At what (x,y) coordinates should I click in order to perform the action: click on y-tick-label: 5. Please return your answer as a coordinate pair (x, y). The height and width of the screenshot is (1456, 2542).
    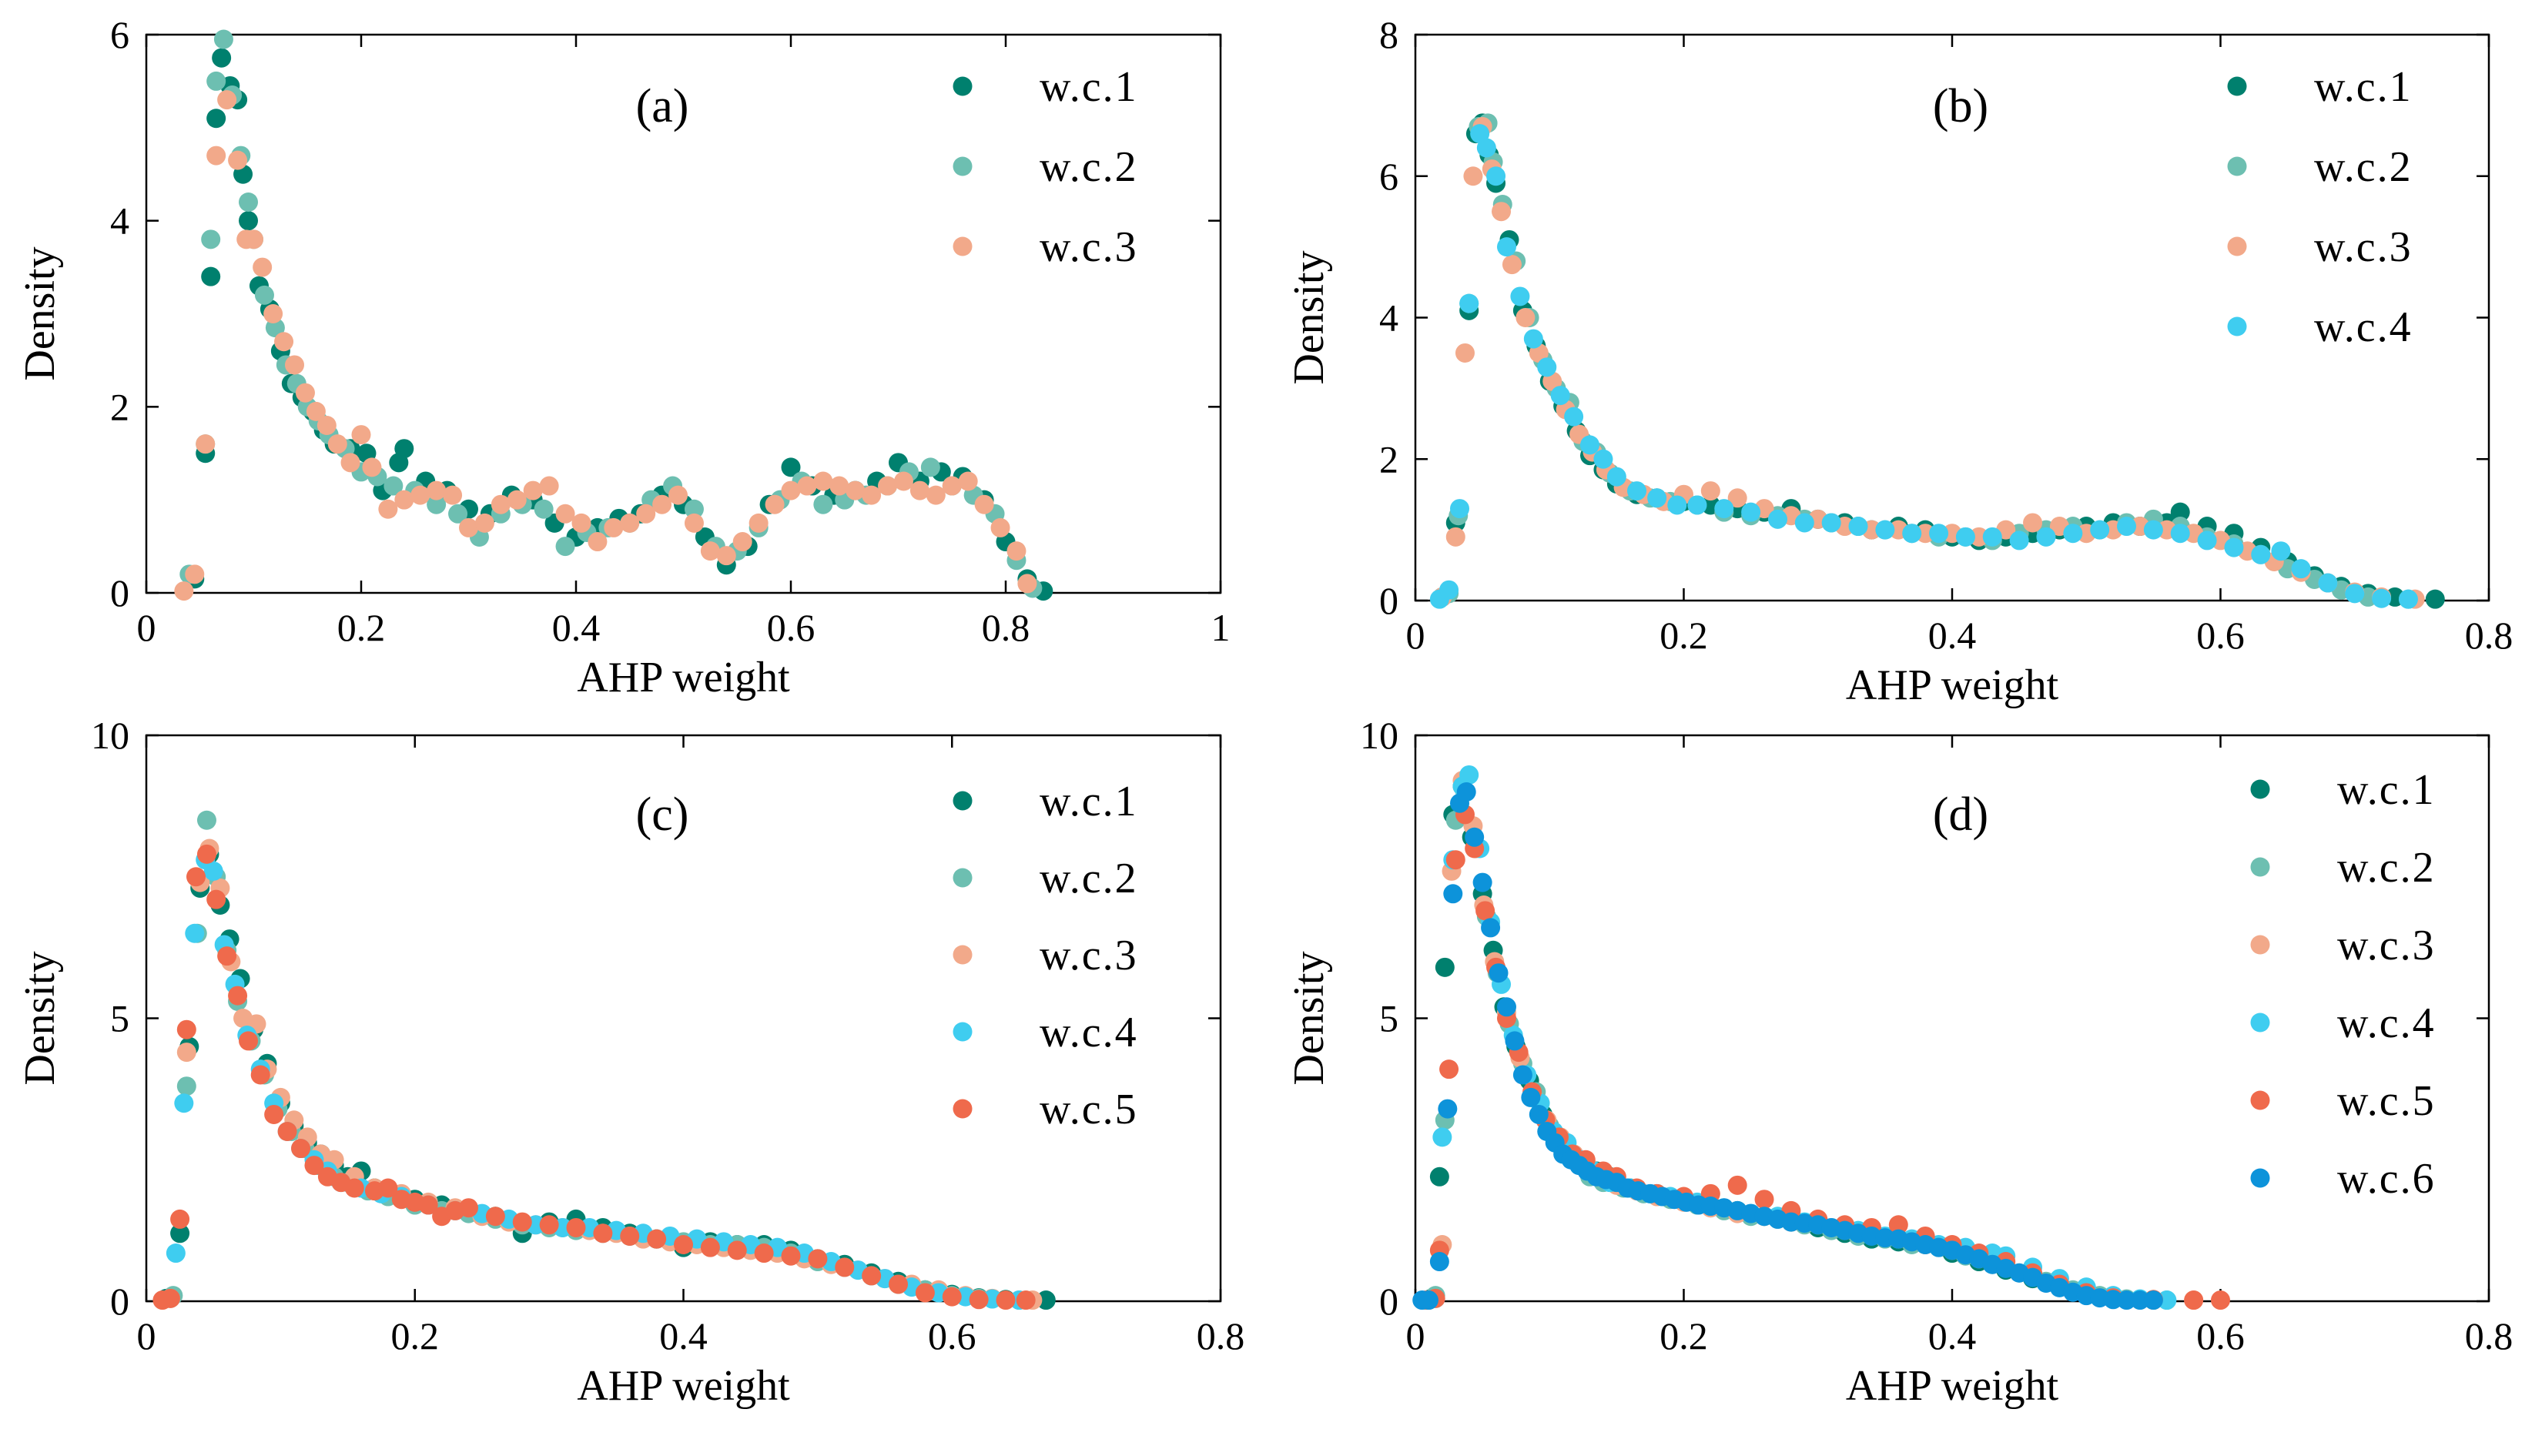
    Looking at the image, I should click on (120, 1019).